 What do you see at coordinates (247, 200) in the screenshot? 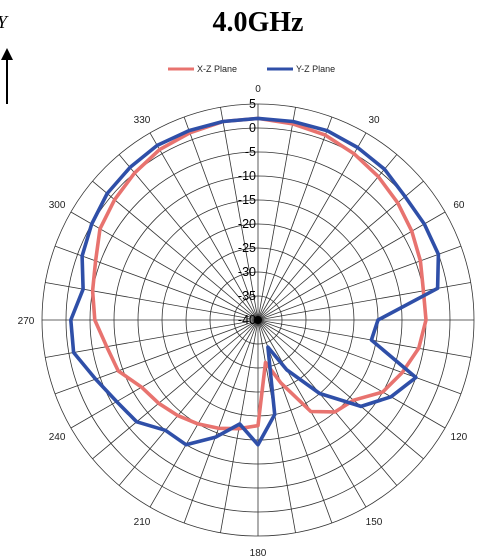
I see `radial-tick-label: -15` at bounding box center [247, 200].